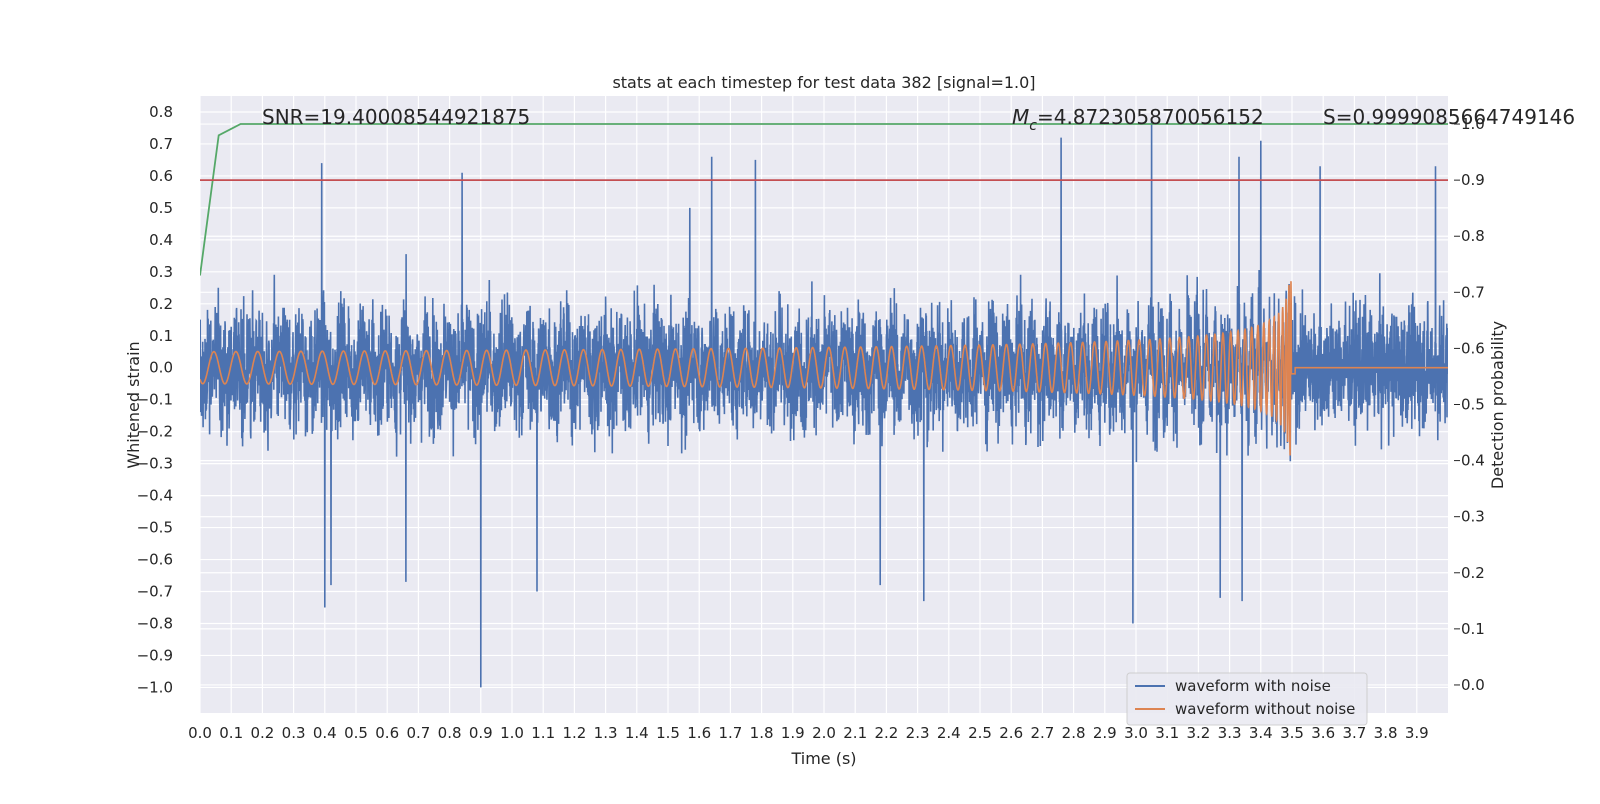  I want to click on y-tick-label: 0.1, so click(161, 336).